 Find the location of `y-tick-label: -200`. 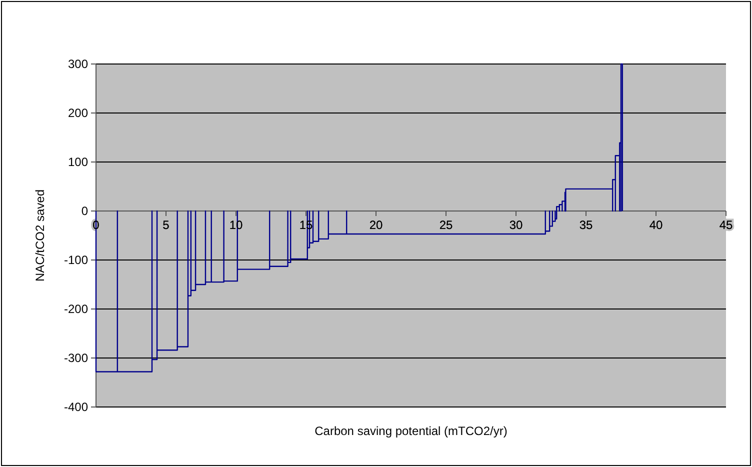

y-tick-label: -200 is located at coordinates (76, 309).